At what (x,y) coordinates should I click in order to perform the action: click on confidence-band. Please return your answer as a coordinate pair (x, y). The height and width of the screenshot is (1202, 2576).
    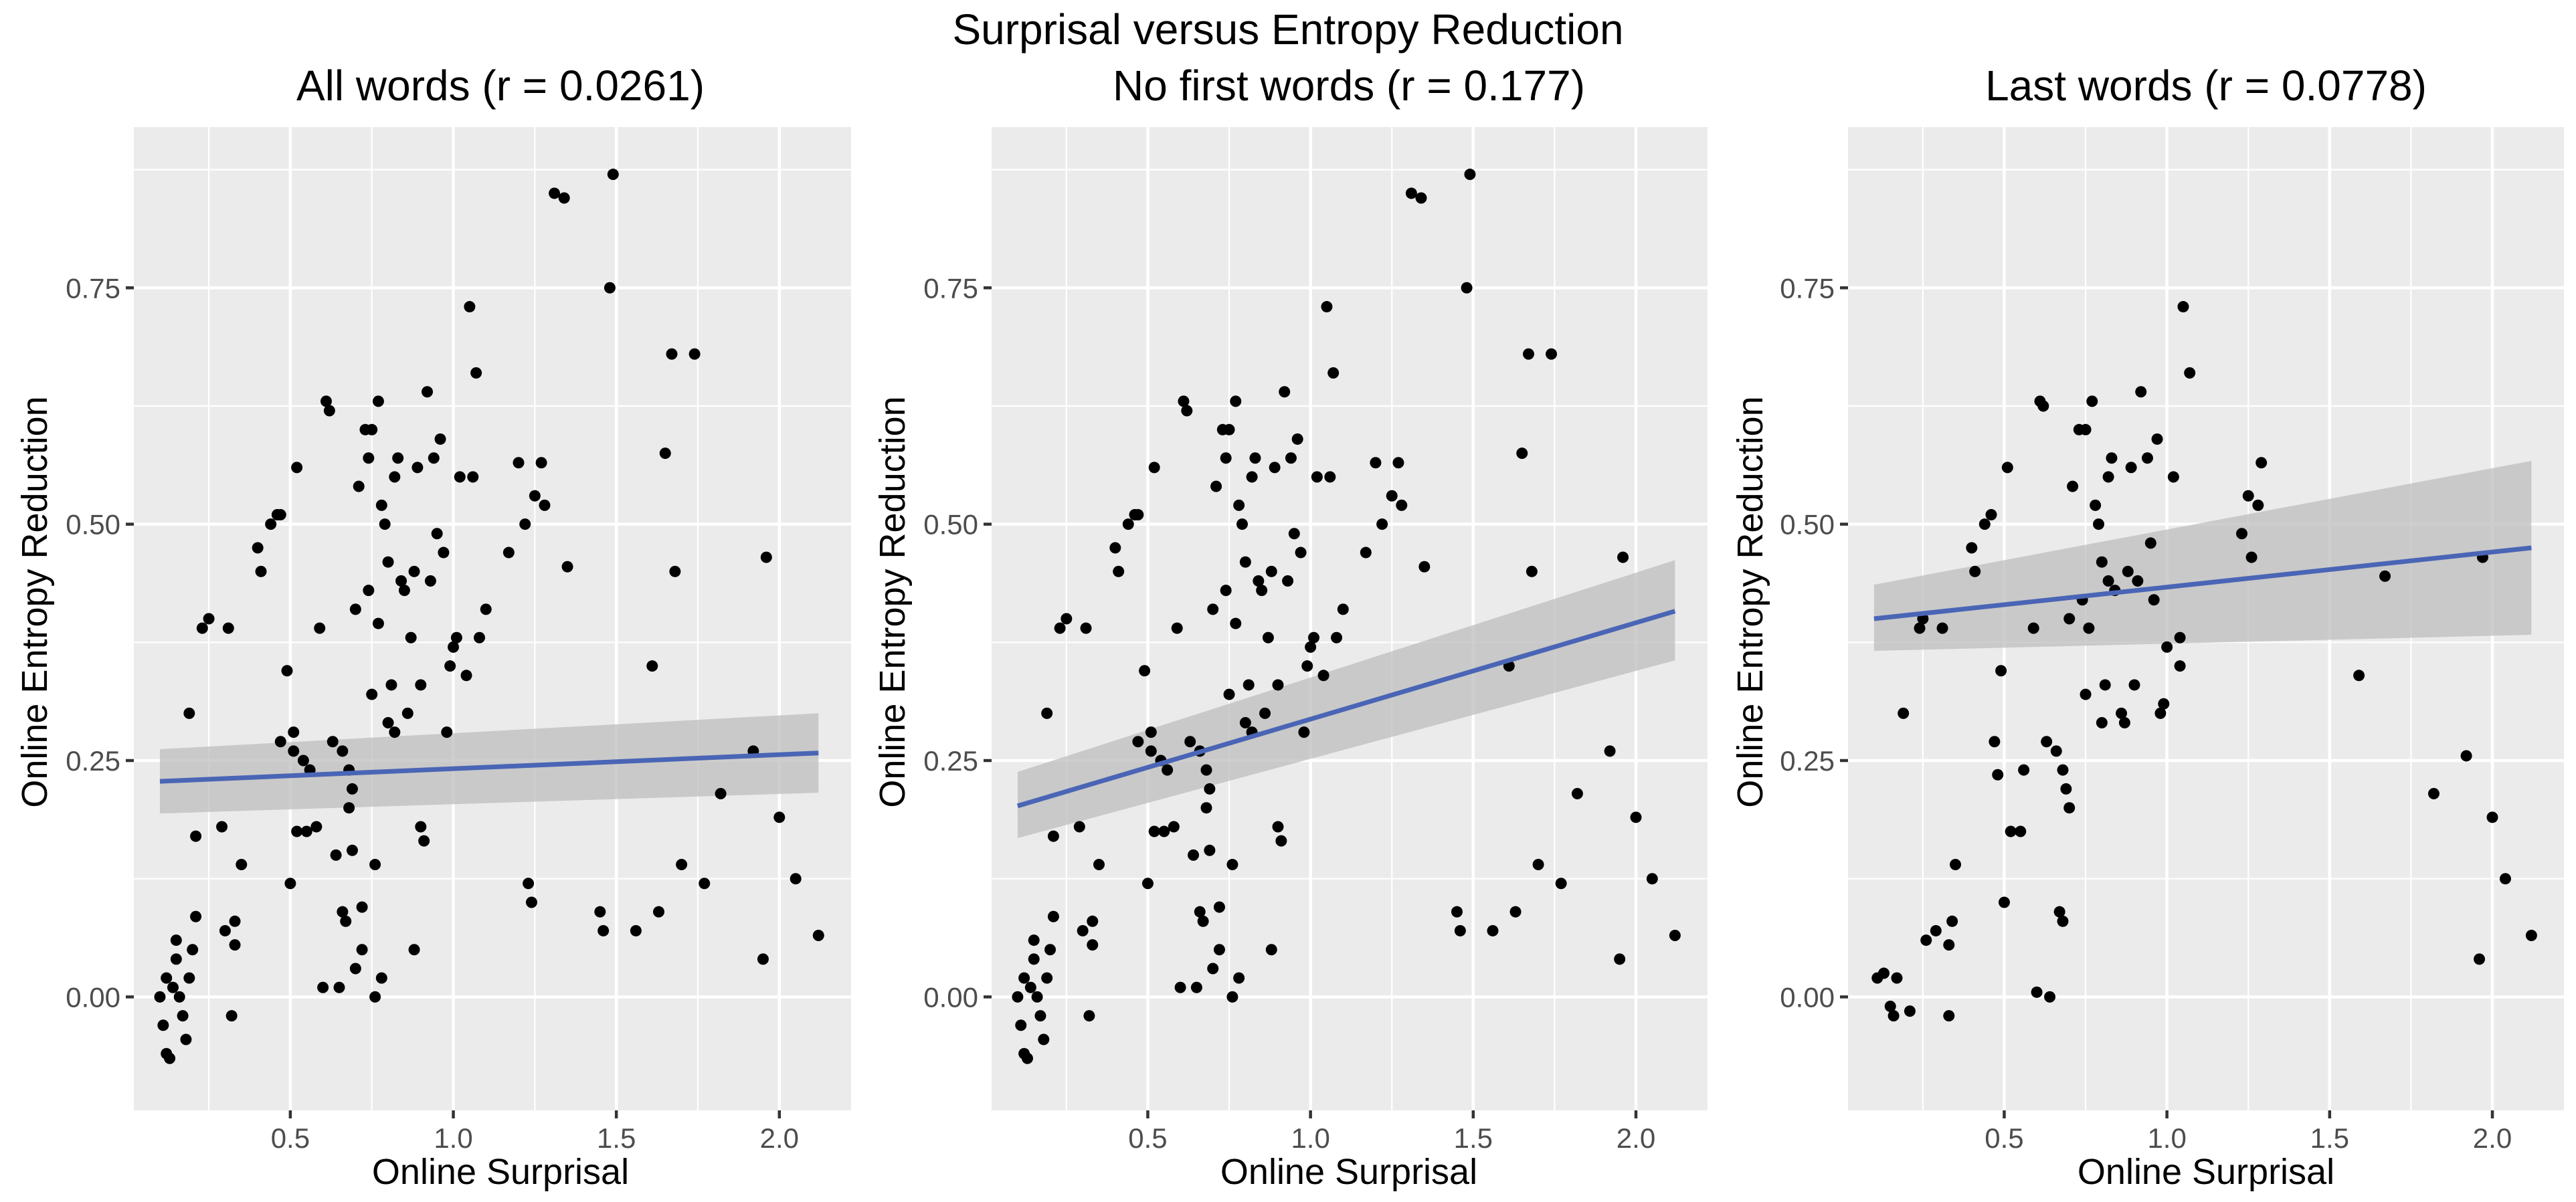
    Looking at the image, I should click on (489, 763).